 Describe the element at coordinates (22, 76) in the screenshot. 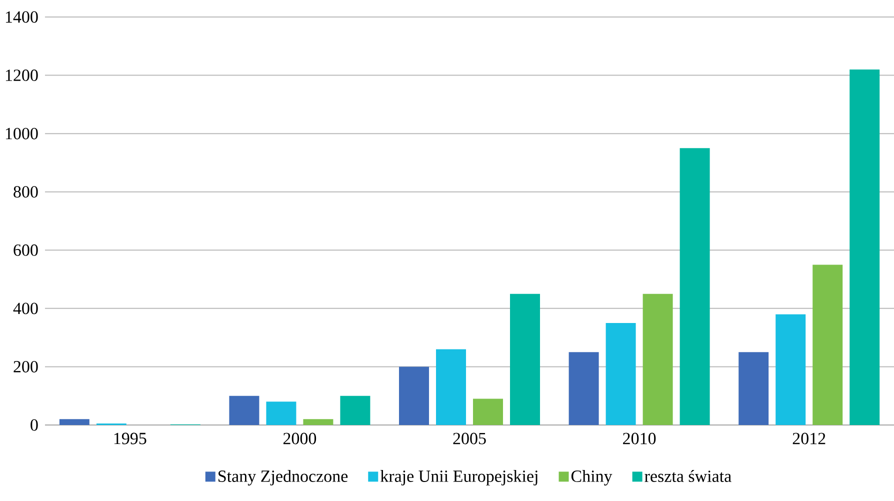

I see `y-tick-label: 1200` at that location.